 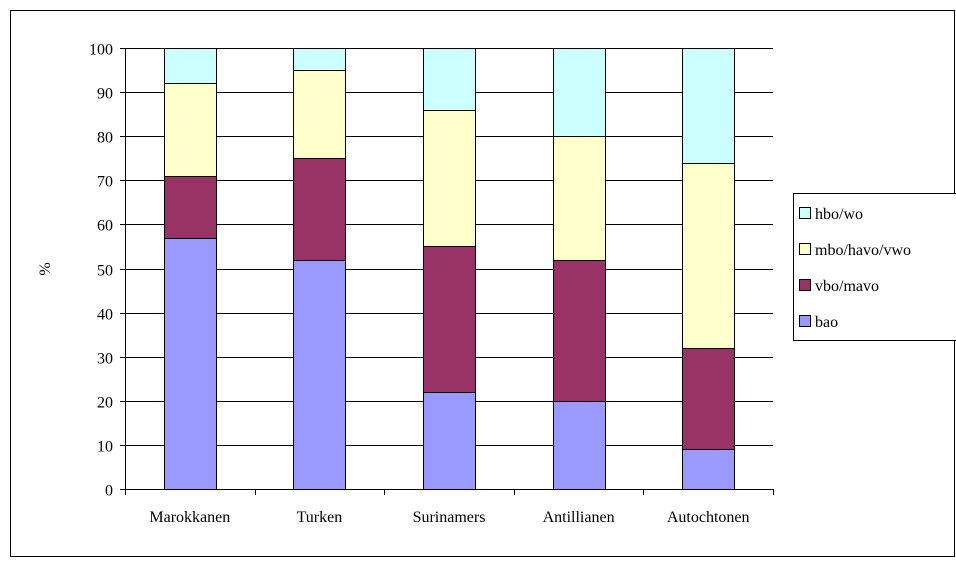 What do you see at coordinates (320, 517) in the screenshot?
I see `x-tick-label: Turken` at bounding box center [320, 517].